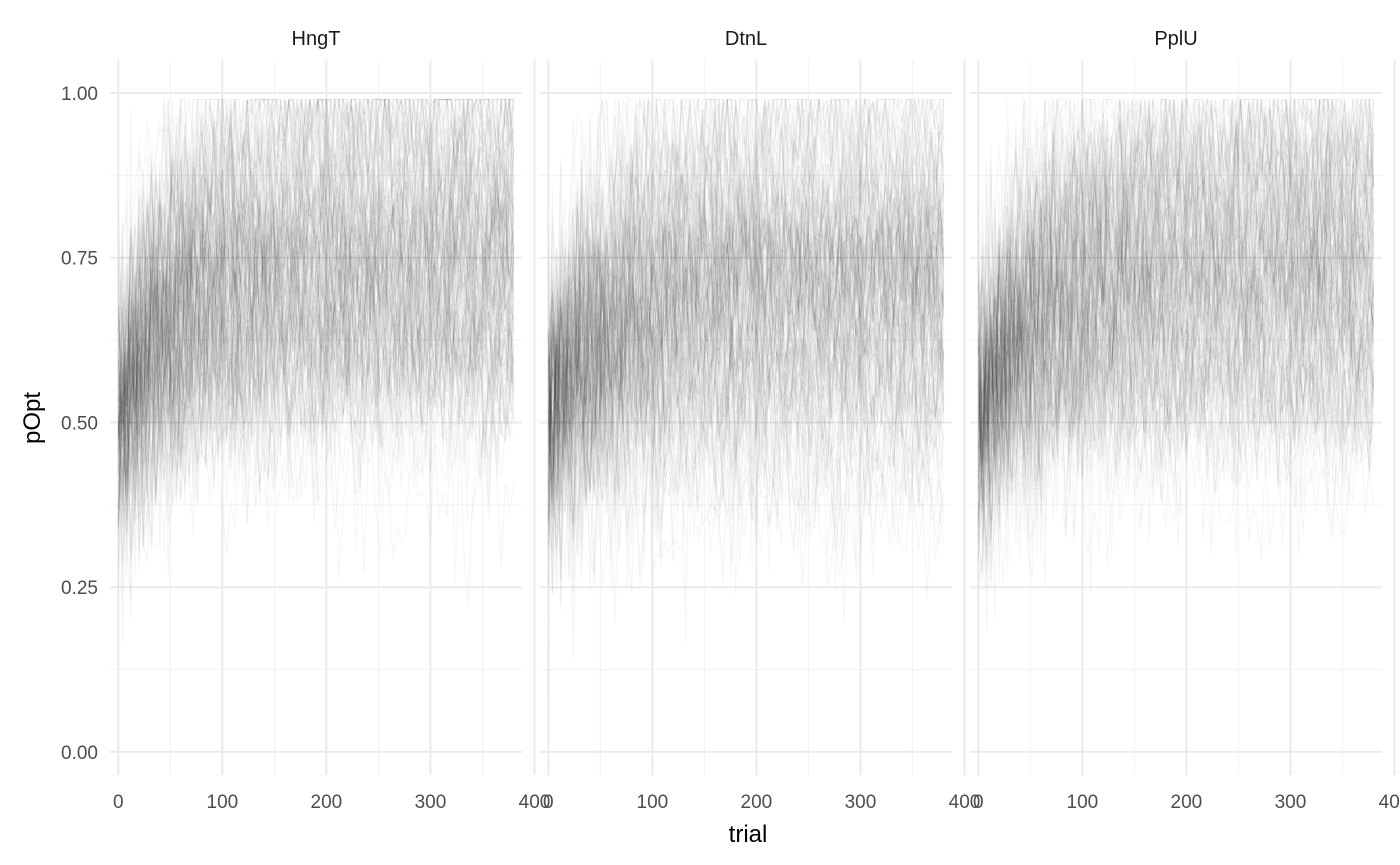  What do you see at coordinates (79, 423) in the screenshot?
I see `y-tick-label: 0.50` at bounding box center [79, 423].